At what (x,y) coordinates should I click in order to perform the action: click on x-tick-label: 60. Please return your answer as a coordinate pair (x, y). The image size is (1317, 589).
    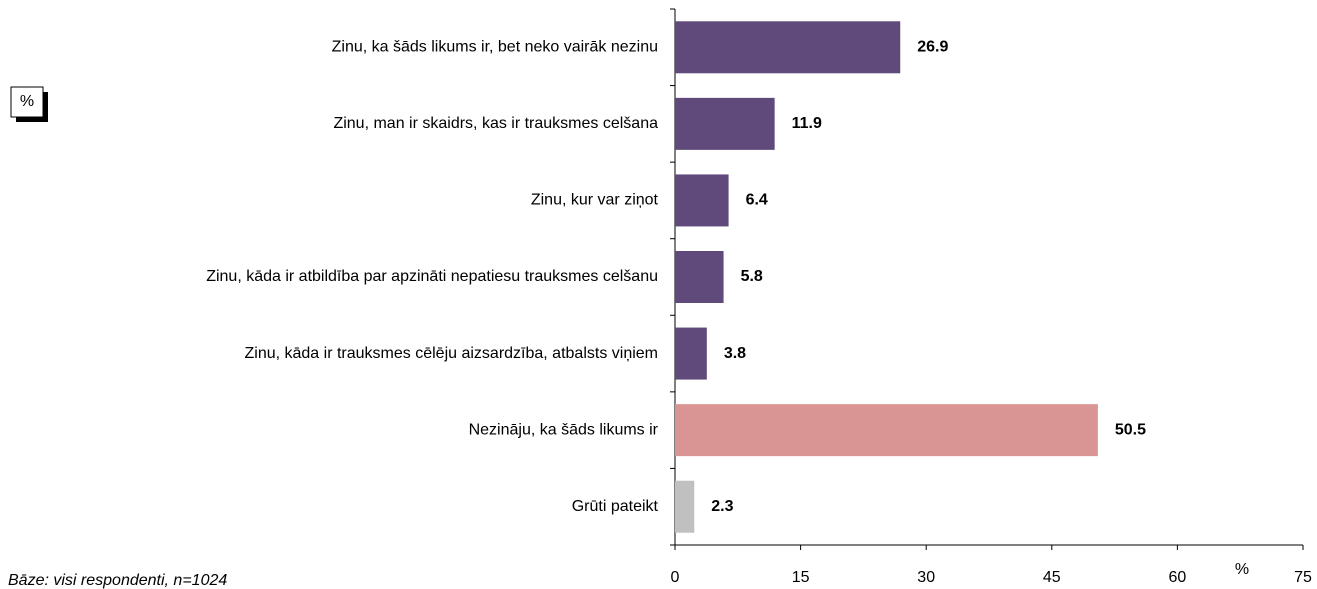
    Looking at the image, I should click on (1178, 577).